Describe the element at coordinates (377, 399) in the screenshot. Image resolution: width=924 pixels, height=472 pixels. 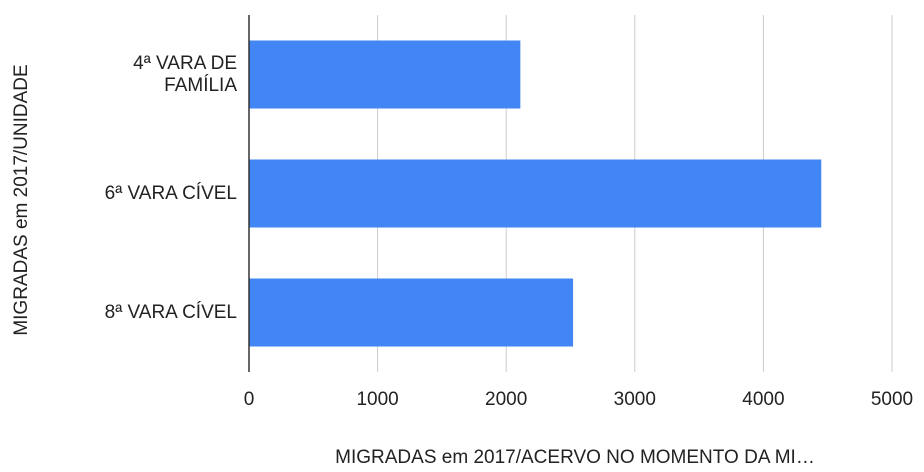
I see `x-tick-label: 1000` at that location.